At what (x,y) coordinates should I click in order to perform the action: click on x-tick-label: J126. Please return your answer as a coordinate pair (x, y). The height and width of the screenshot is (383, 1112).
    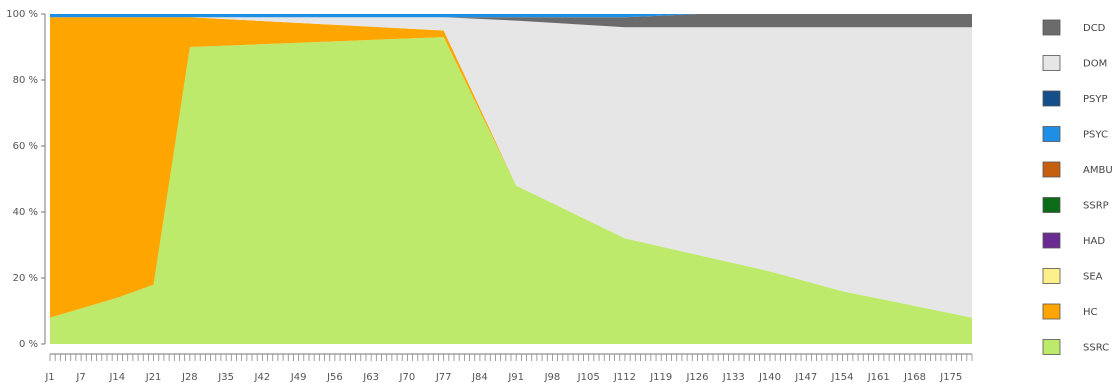
    Looking at the image, I should click on (696, 377).